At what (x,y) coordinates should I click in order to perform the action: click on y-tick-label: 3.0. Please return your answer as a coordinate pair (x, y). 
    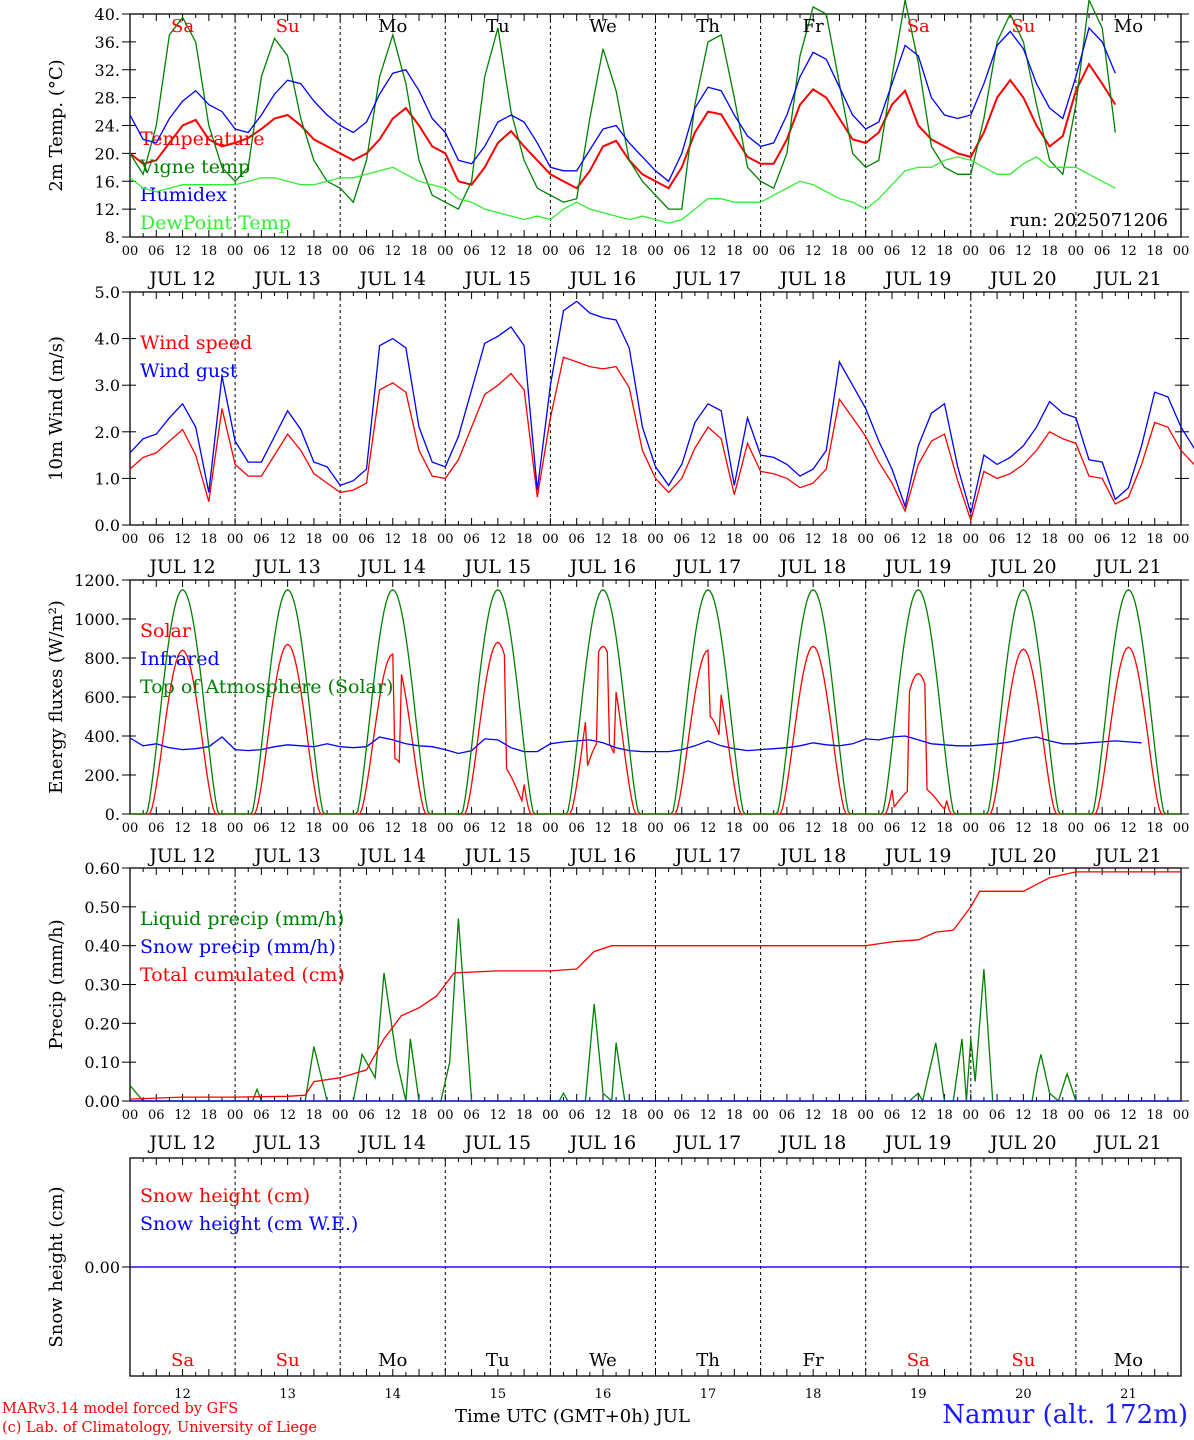
    Looking at the image, I should click on (107, 385).